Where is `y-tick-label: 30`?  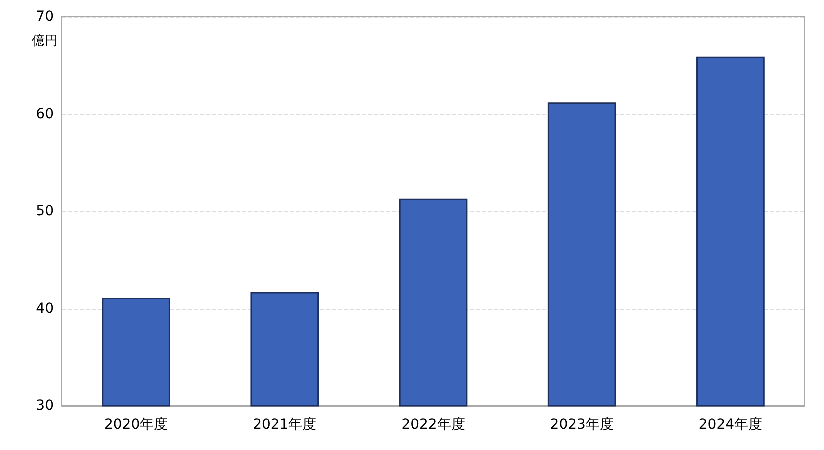
y-tick-label: 30 is located at coordinates (45, 406).